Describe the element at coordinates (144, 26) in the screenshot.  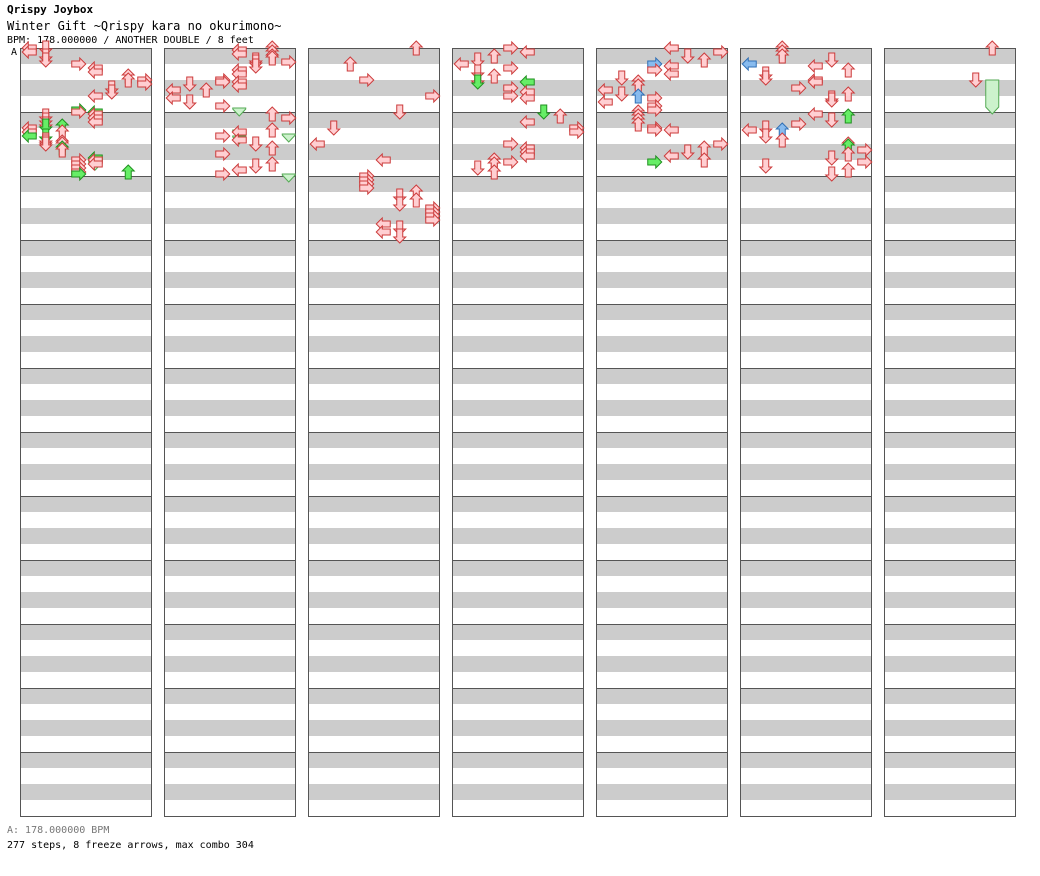
I see `song-title: Winter Gift ~Qrispy kara no okurimono~` at that location.